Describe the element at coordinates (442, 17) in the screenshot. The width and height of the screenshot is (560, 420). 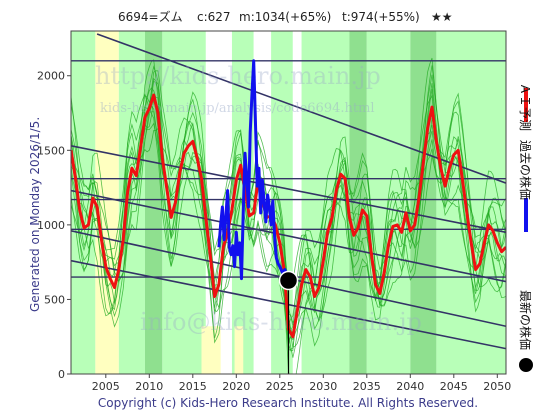
I see `header-star-rating: ★★` at that location.